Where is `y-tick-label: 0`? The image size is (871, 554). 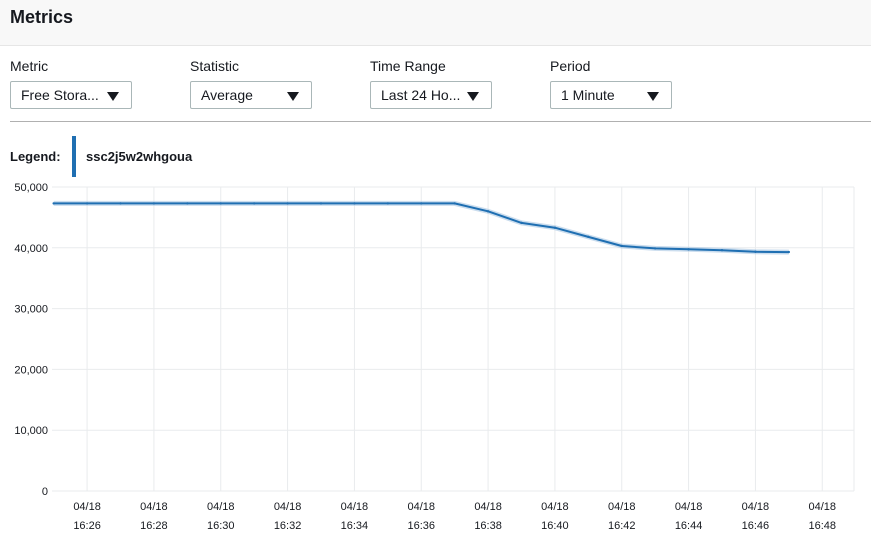
y-tick-label: 0 is located at coordinates (45, 492).